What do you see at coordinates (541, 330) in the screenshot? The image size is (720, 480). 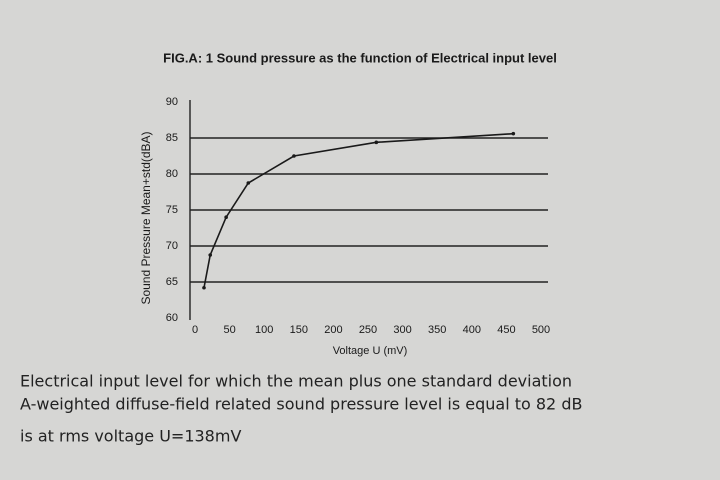 I see `x-tick-label: 500` at bounding box center [541, 330].